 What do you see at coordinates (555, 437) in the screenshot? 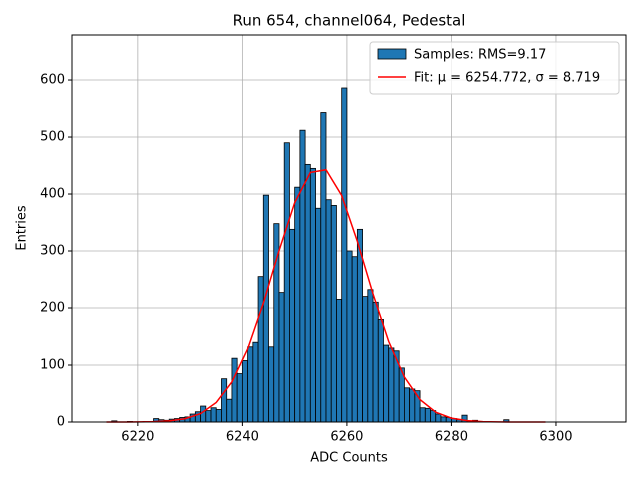
I see `x-tick-label: 6300` at bounding box center [555, 437].